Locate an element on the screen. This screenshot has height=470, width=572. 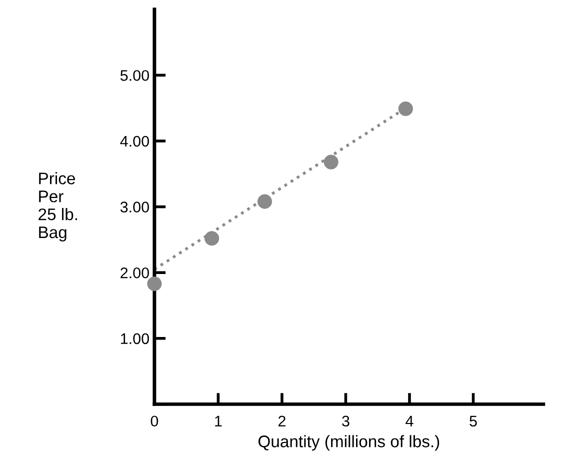
x-axis-title: Quantity (millions of lbs.) is located at coordinates (349, 443).